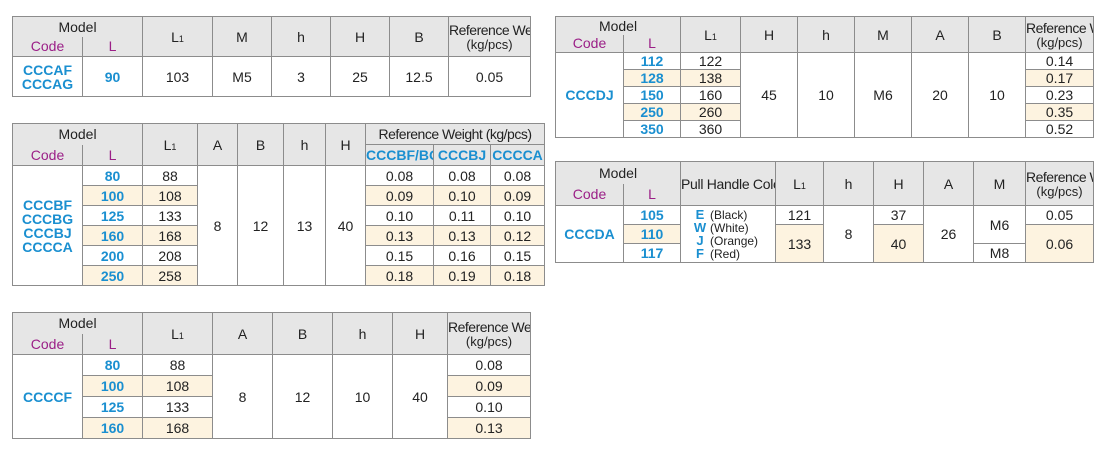 This screenshot has width=1110, height=461. What do you see at coordinates (711, 95) in the screenshot?
I see `l1-value: 160` at bounding box center [711, 95].